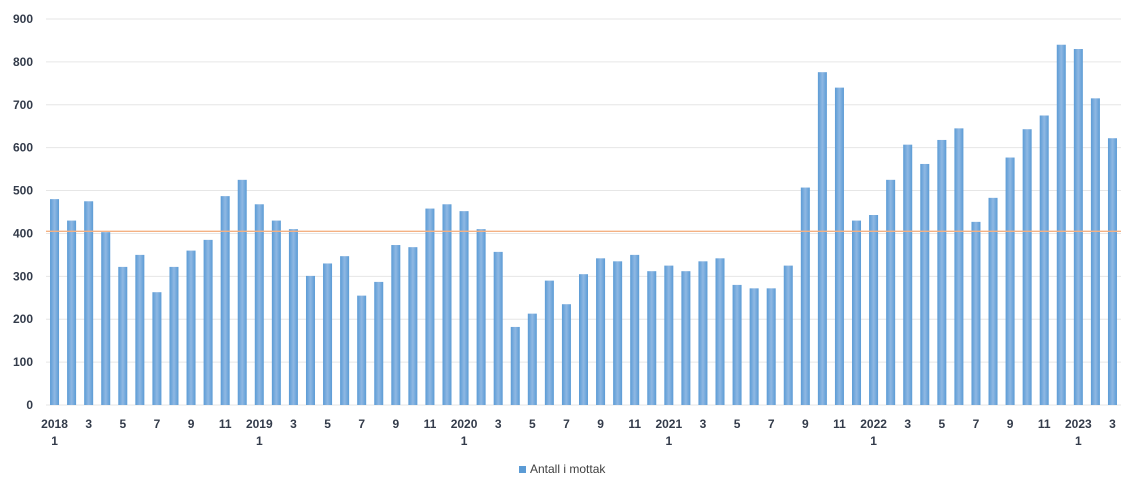 The width and height of the screenshot is (1121, 485). I want to click on y-tick-label: 600, so click(23, 148).